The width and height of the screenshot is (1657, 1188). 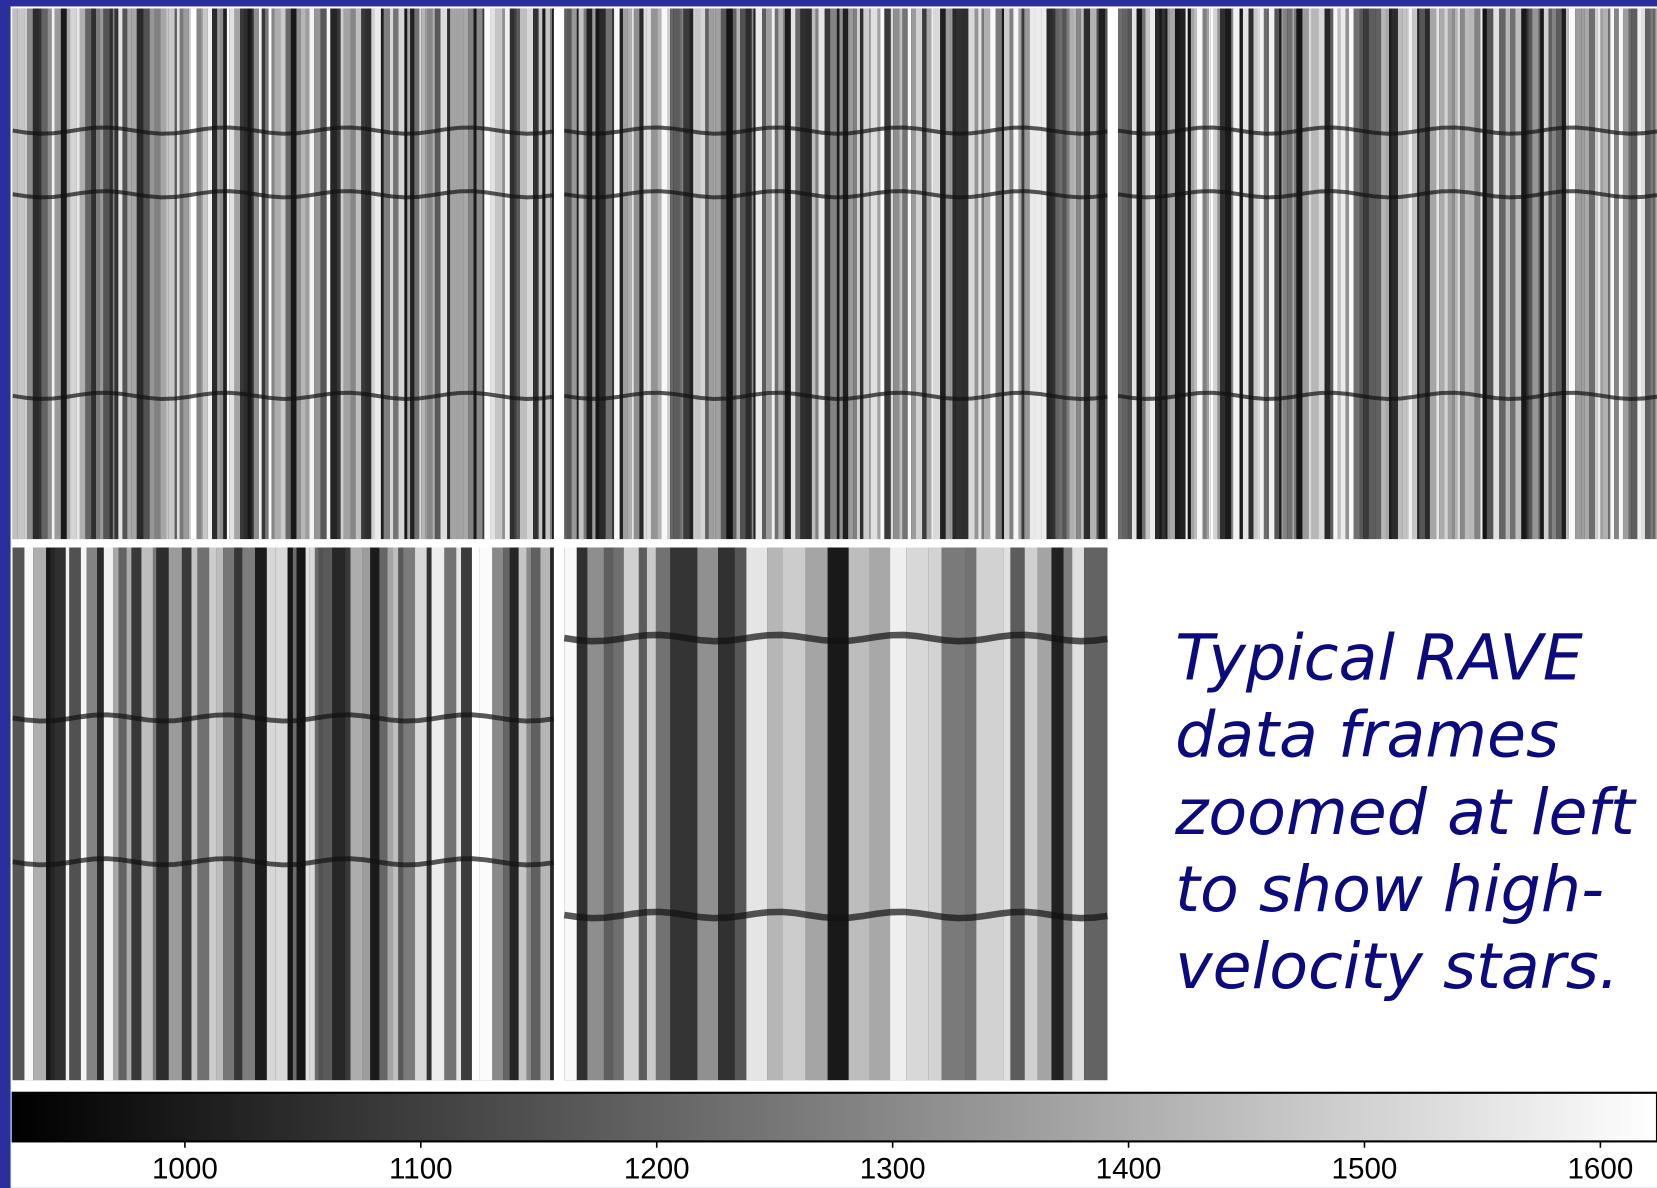 What do you see at coordinates (1600, 1168) in the screenshot?
I see `colorbar-tick-label: 1600` at bounding box center [1600, 1168].